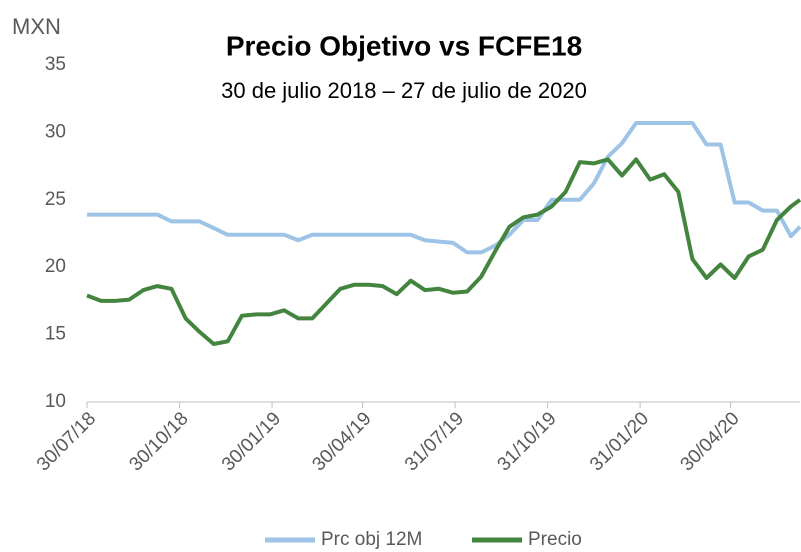 This screenshot has width=801, height=552. What do you see at coordinates (619, 441) in the screenshot?
I see `x-tick-label: 31/01/20` at bounding box center [619, 441].